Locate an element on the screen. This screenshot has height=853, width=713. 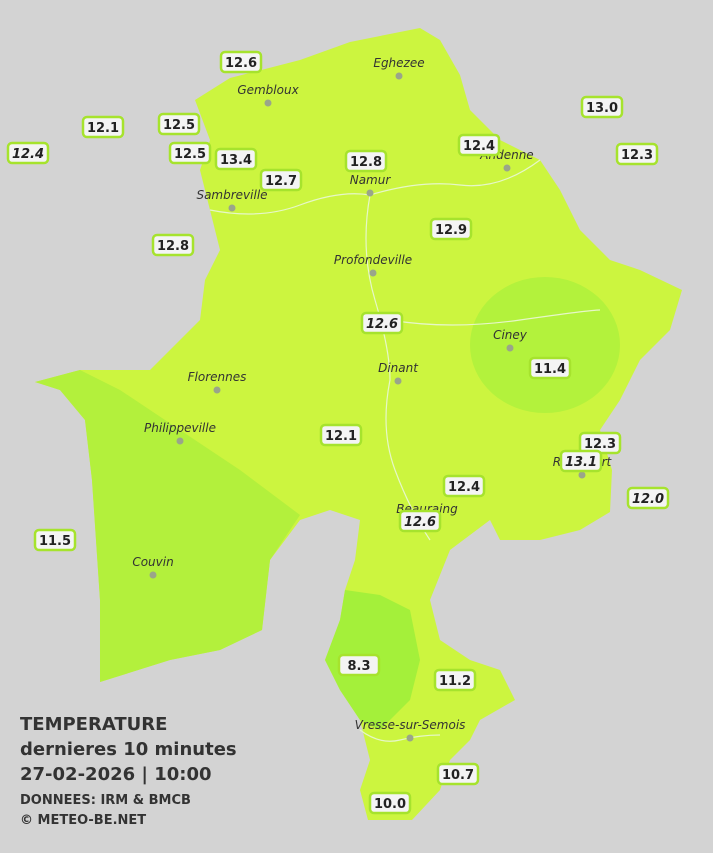
station-value: 11.2 is located at coordinates (455, 681).